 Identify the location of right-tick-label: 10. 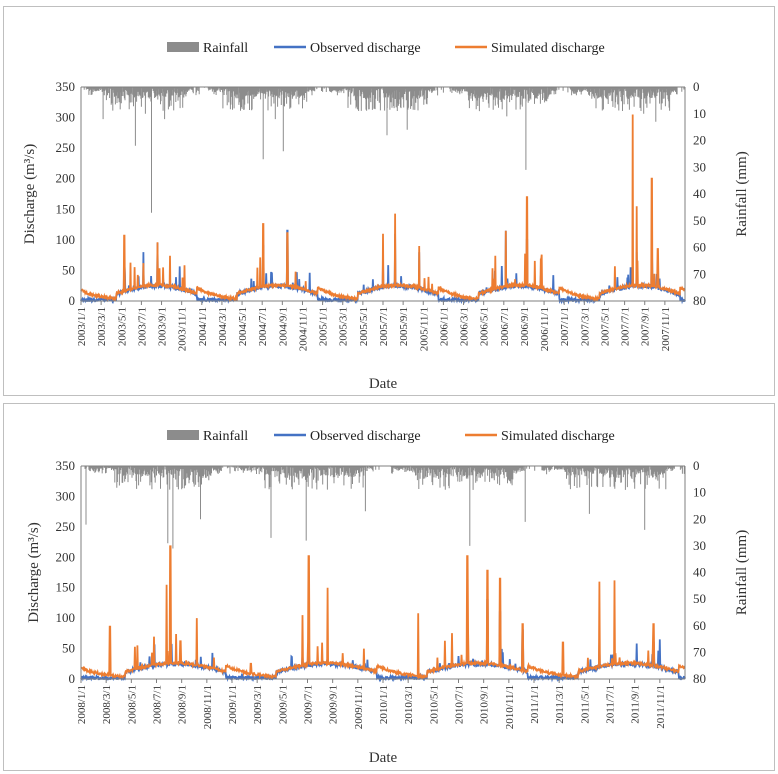
(699, 113).